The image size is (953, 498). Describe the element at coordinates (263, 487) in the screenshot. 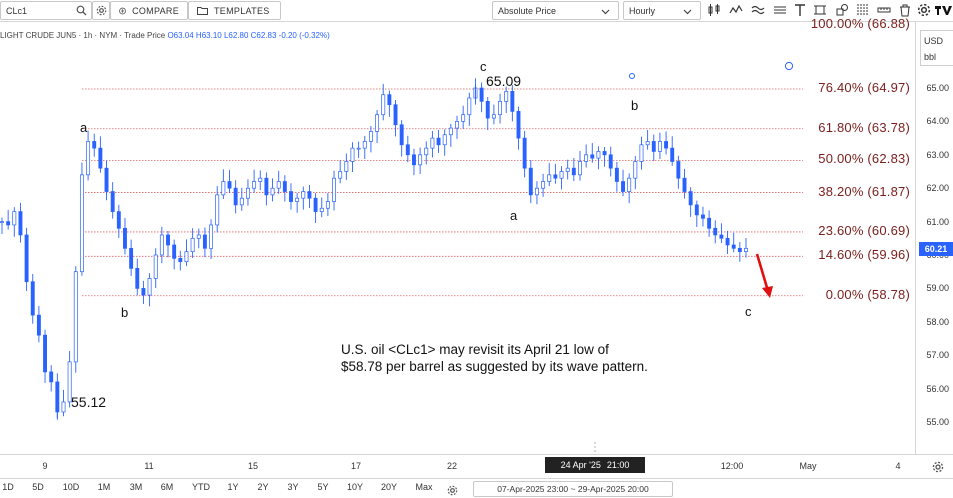

I see `range-2y: 2Y` at that location.